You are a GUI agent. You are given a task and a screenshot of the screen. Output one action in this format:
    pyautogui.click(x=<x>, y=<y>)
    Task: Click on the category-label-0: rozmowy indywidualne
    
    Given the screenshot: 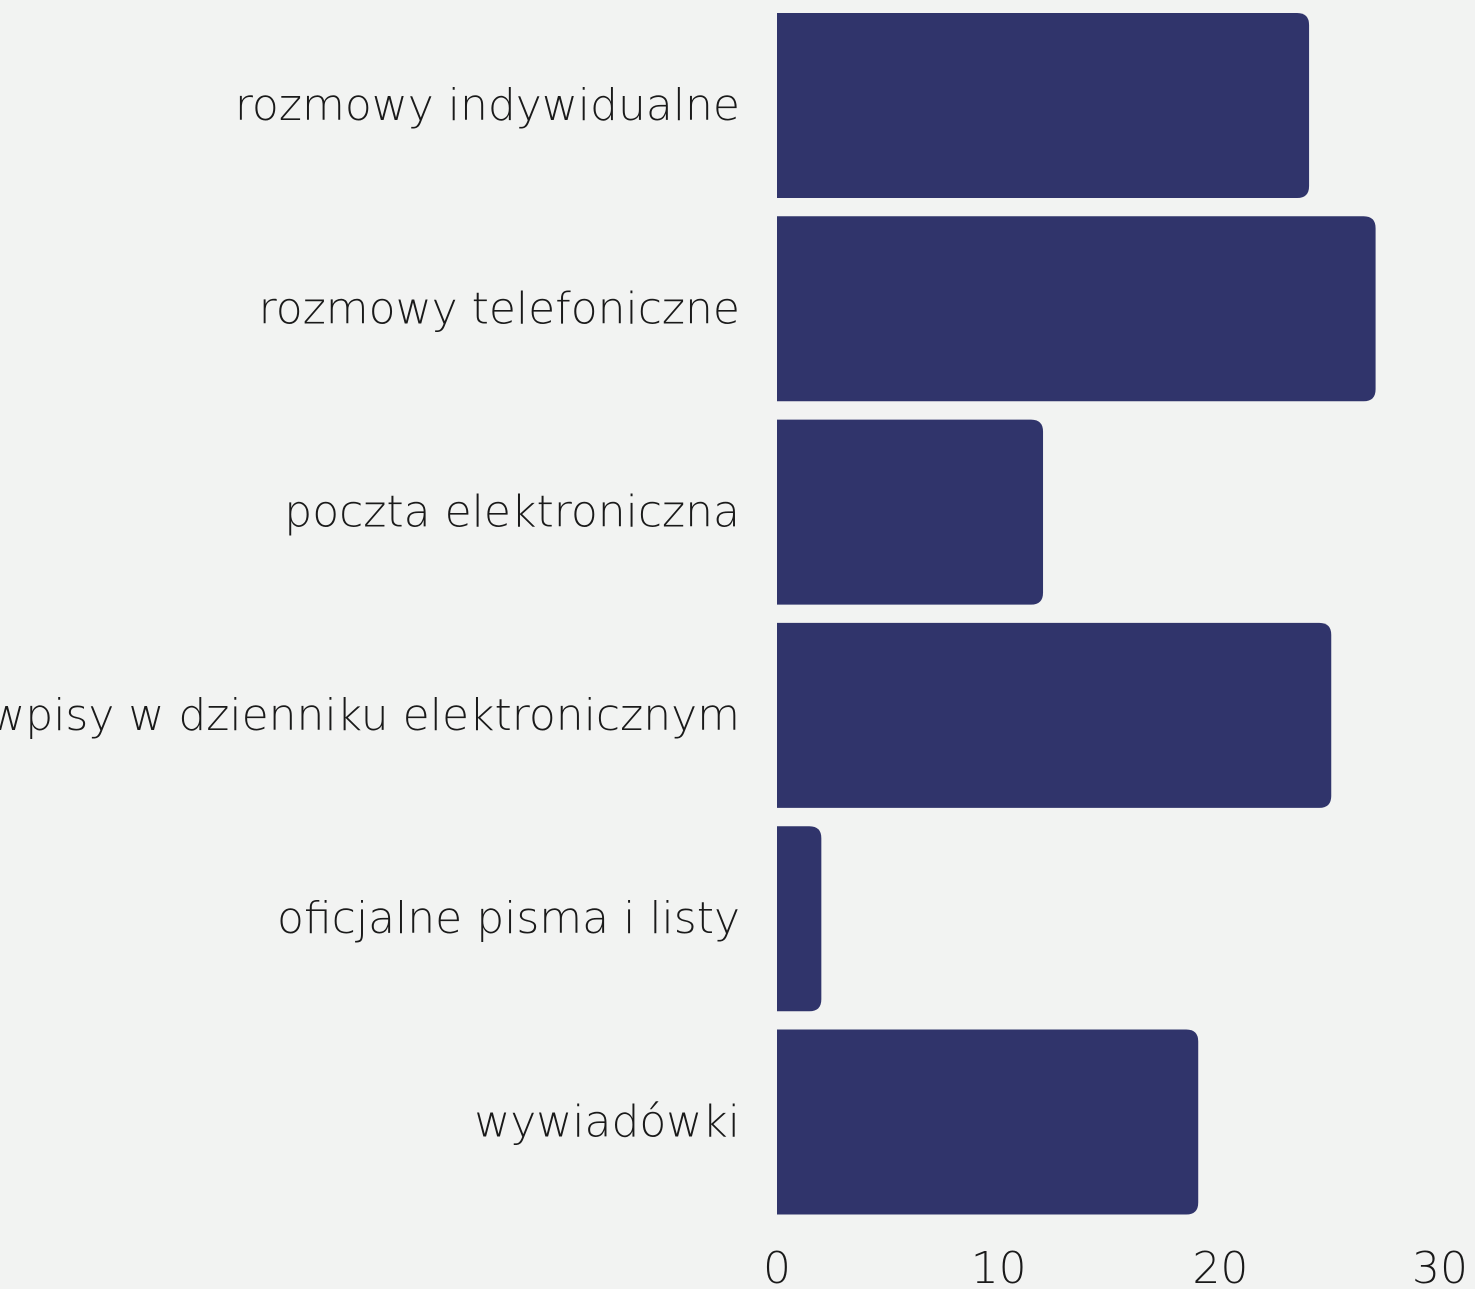 What is the action you would take?
    pyautogui.click(x=487, y=105)
    